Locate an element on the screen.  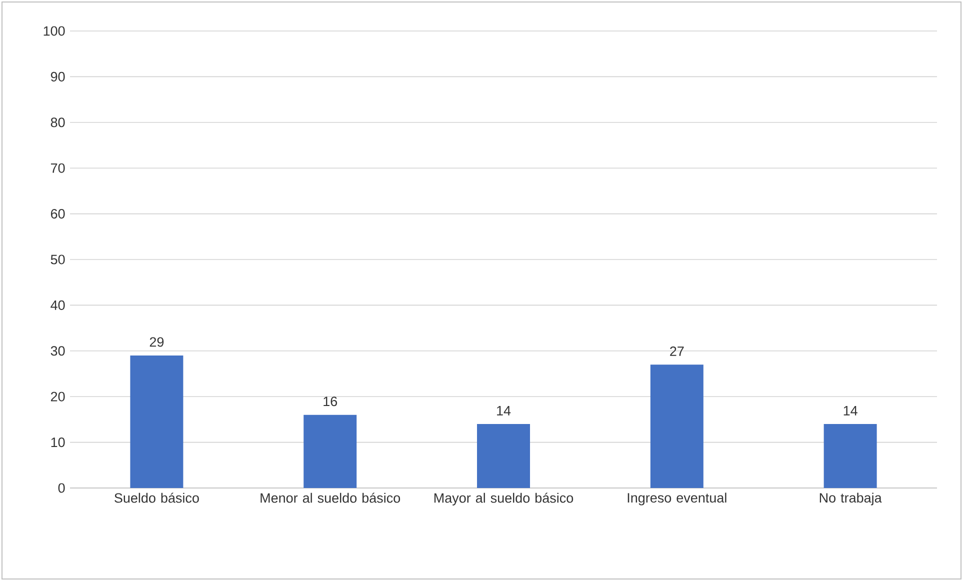
y-tick-label: 40 is located at coordinates (57, 305).